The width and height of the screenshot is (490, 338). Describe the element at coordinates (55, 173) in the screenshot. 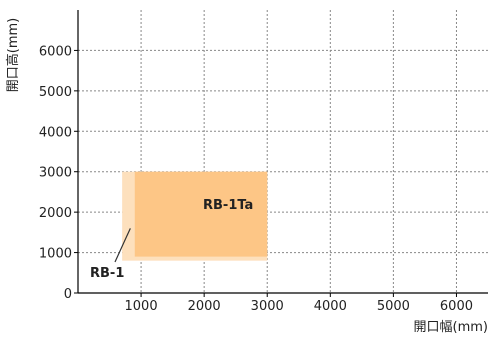

I see `y-tick-label: 3000` at that location.